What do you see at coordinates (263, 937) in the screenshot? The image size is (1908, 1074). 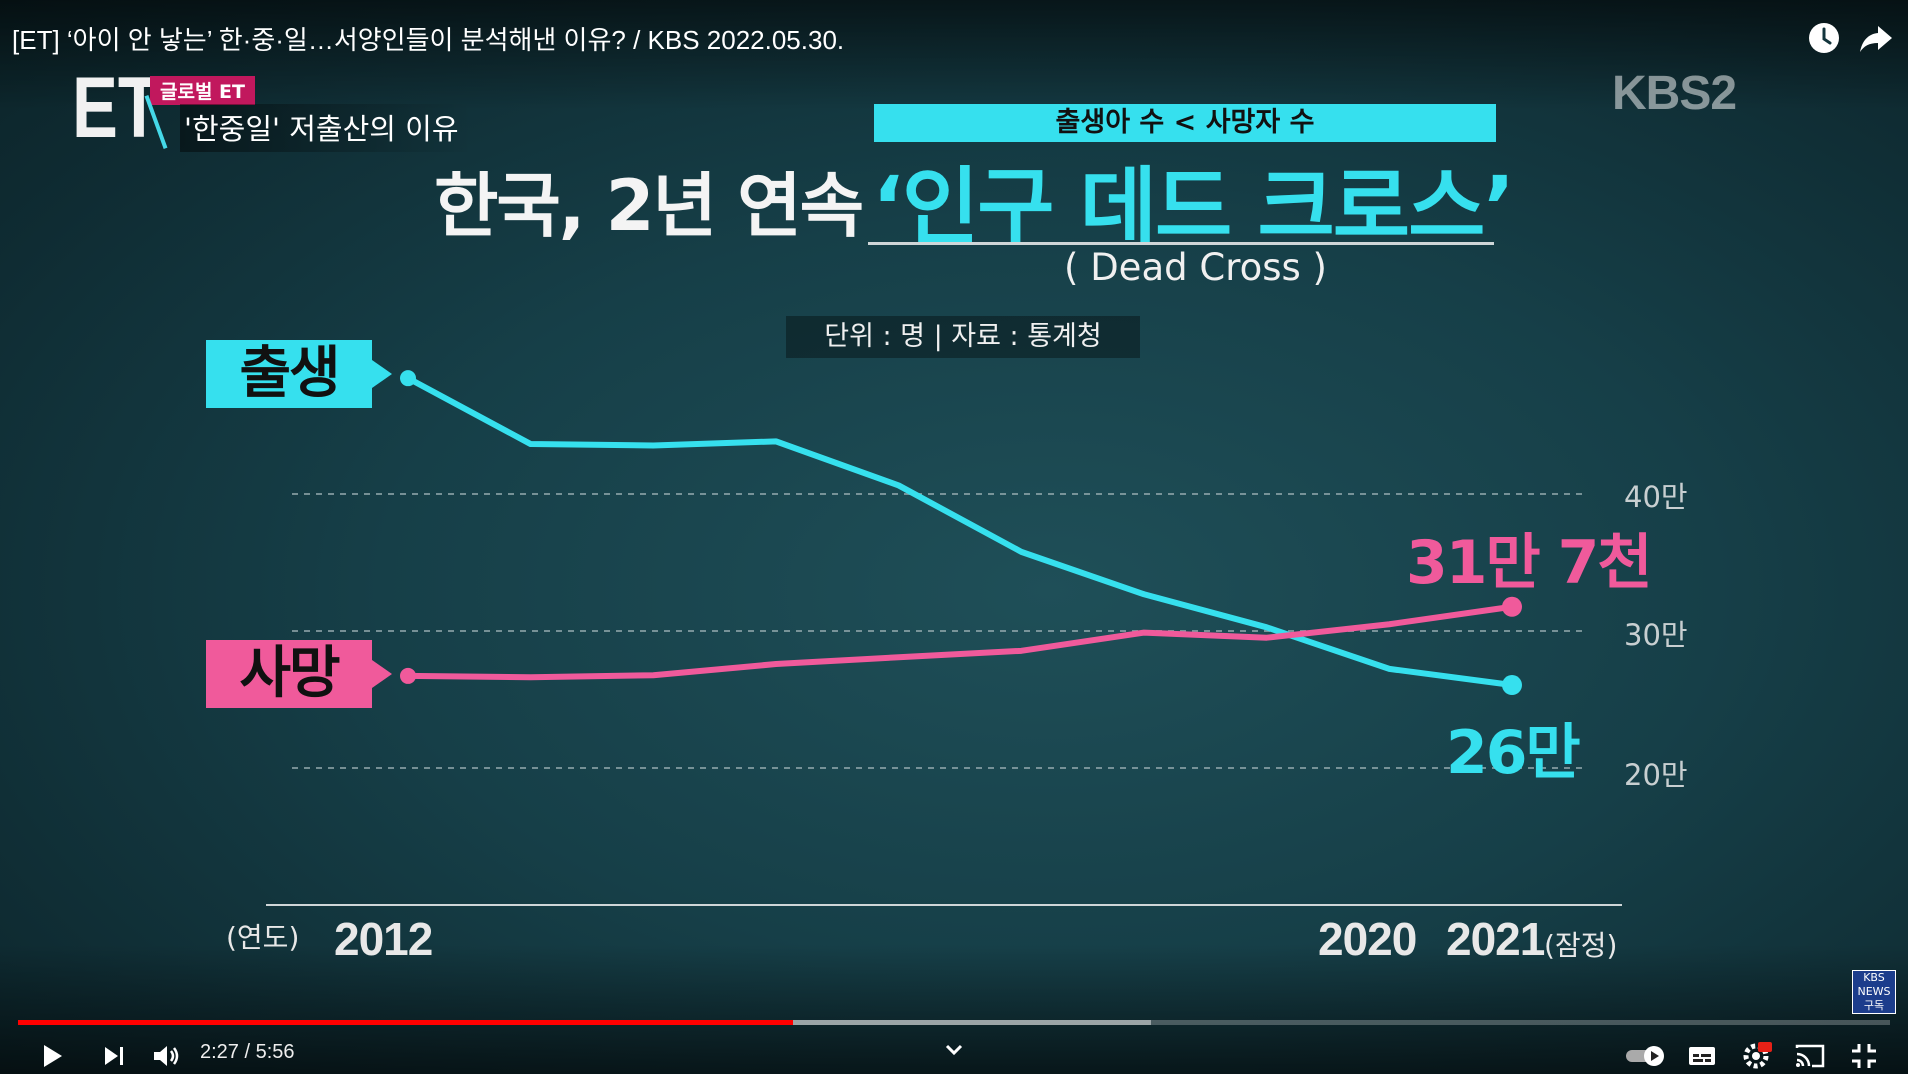 I see `x-axis-title: (연도)` at bounding box center [263, 937].